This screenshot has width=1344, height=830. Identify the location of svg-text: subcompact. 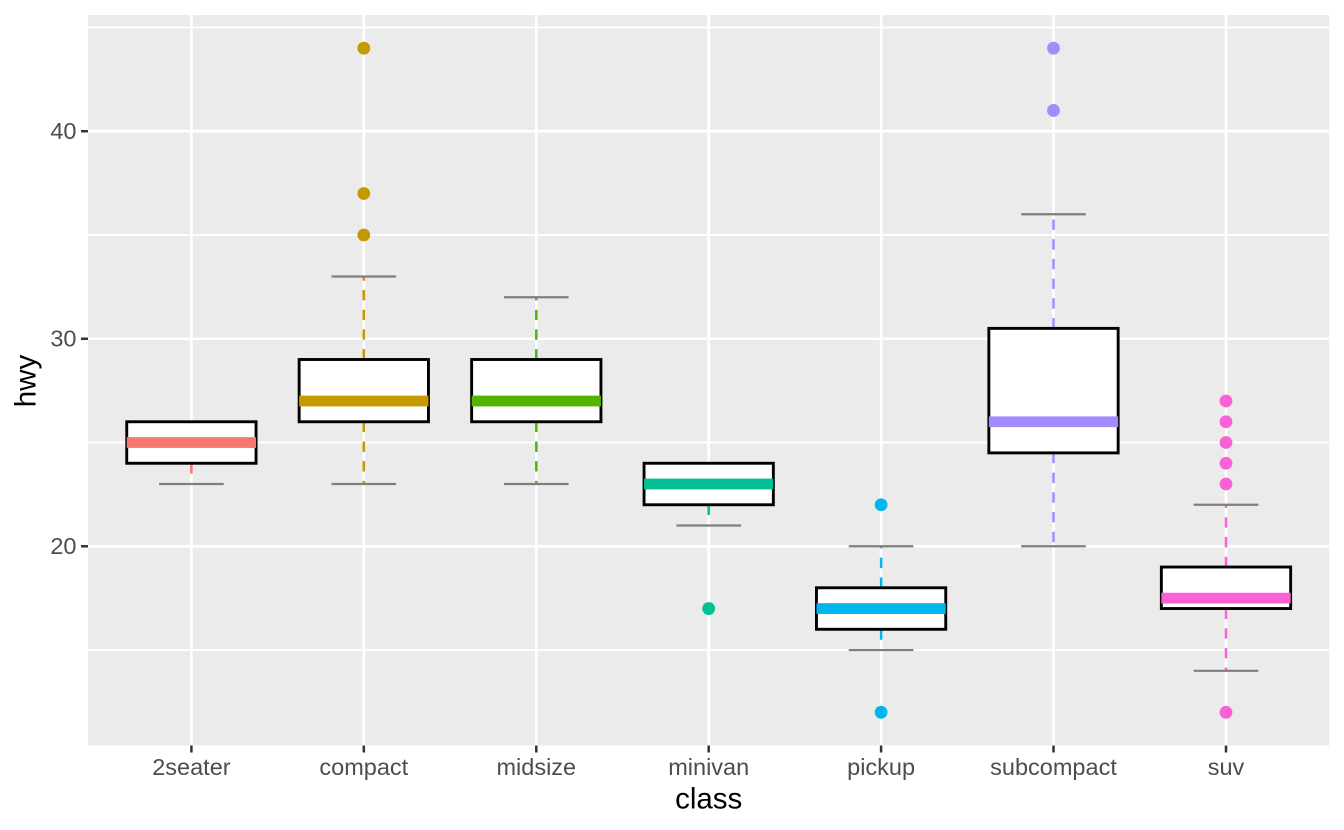
(1053, 767).